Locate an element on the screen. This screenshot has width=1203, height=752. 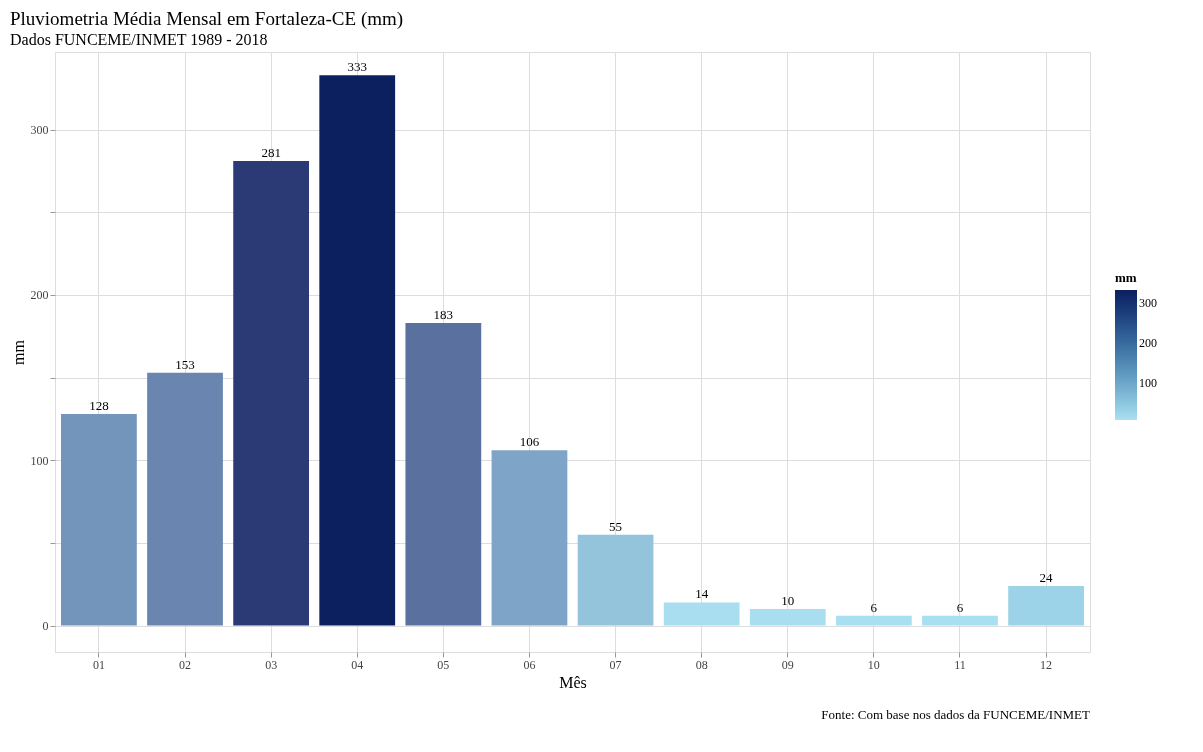
chart-subtitle: Dados FUNCEME/INMET 1989 - 2018 is located at coordinates (139, 39).